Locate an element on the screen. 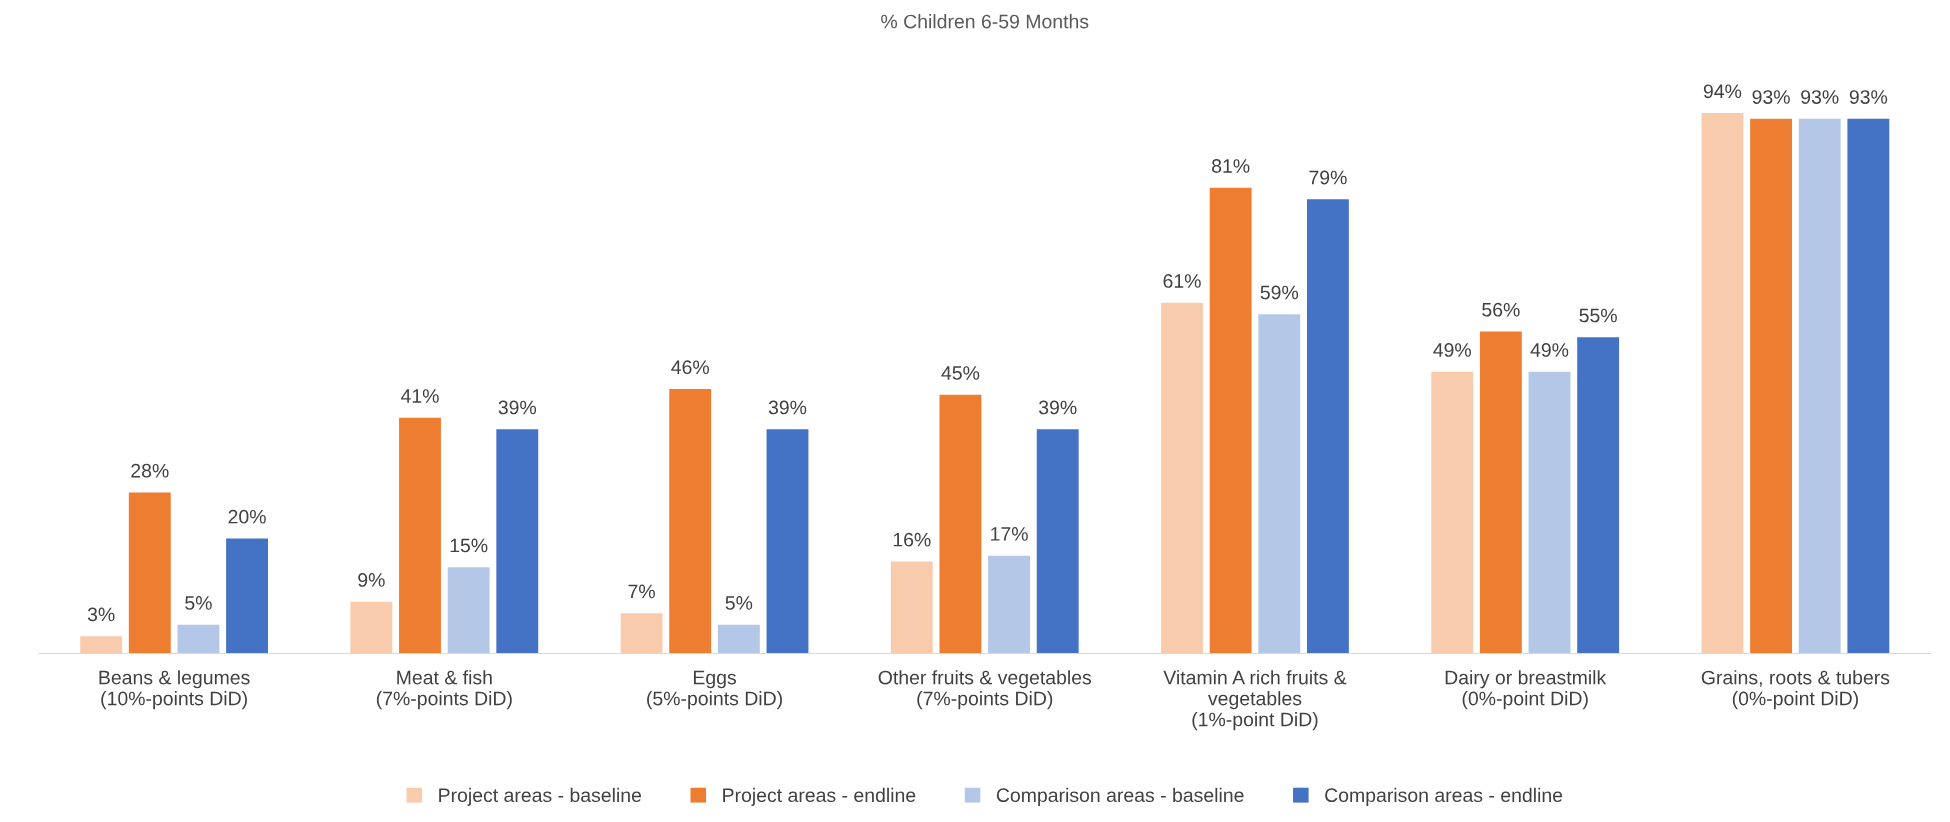 Image resolution: width=1950 pixels, height=822 pixels. x-tick-label: Other fruits & vegetables (7%-points DiD) is located at coordinates (985, 690).